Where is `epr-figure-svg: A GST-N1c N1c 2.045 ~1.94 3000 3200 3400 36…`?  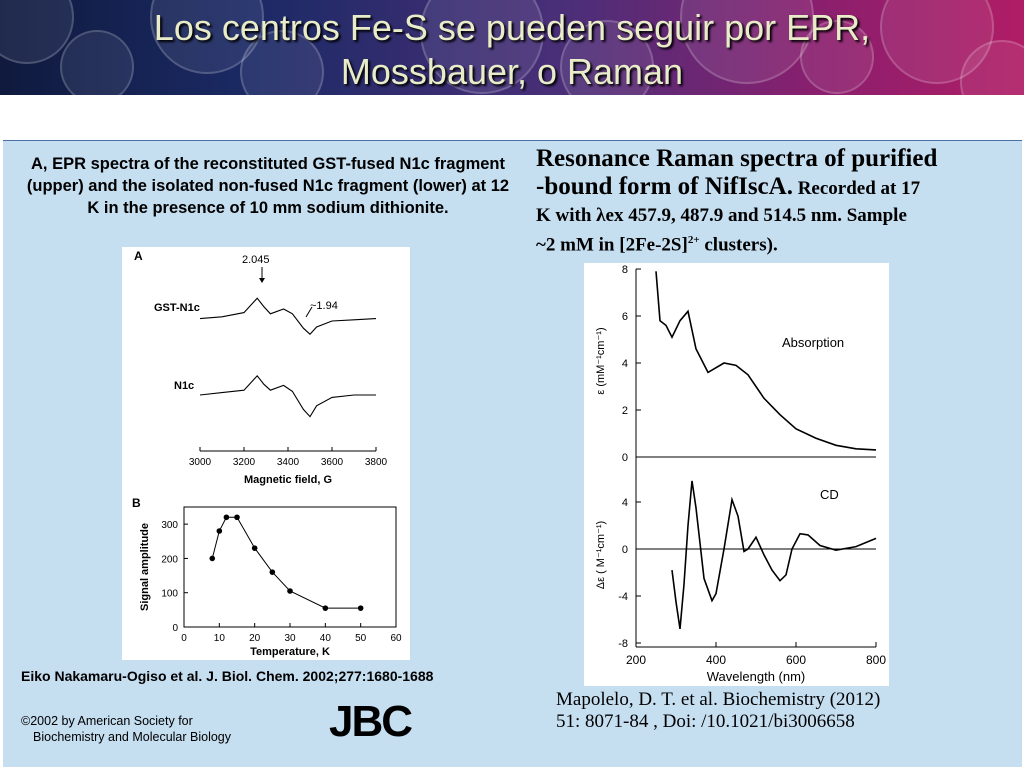 epr-figure-svg: A GST-N1c N1c 2.045 ~1.94 3000 3200 3400 36… is located at coordinates (267, 453).